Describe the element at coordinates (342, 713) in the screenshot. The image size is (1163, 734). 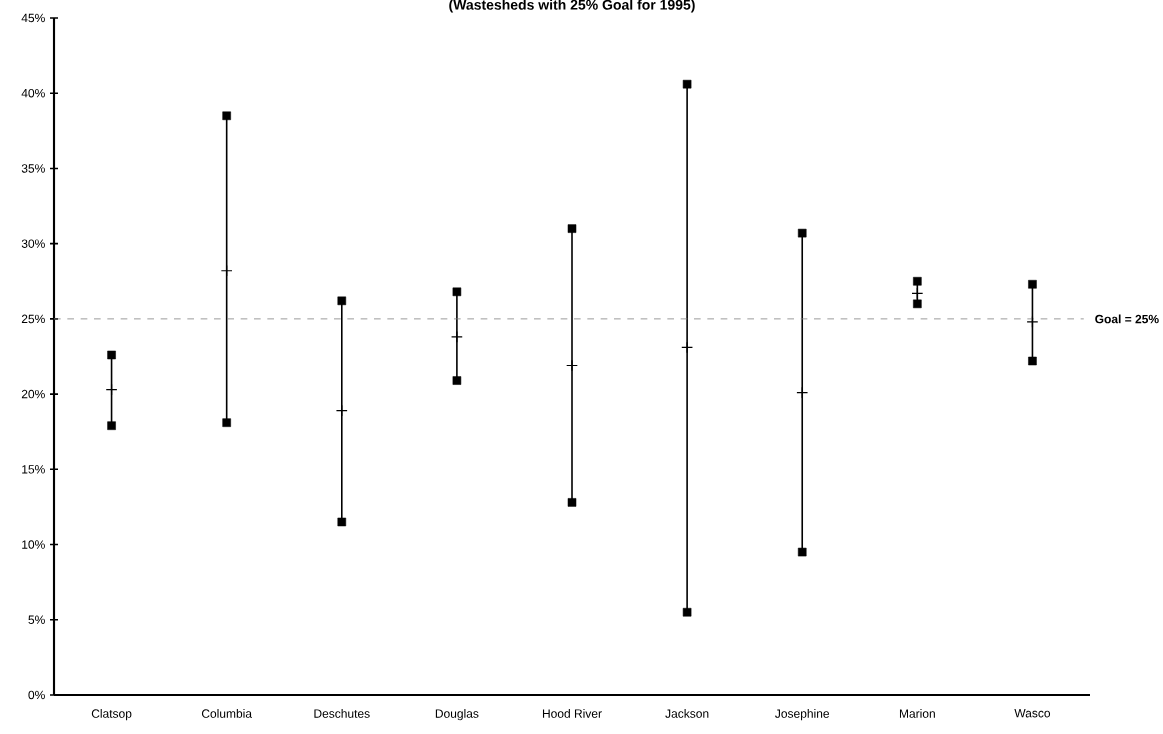
I see `x-tick-label: Deschutes` at that location.